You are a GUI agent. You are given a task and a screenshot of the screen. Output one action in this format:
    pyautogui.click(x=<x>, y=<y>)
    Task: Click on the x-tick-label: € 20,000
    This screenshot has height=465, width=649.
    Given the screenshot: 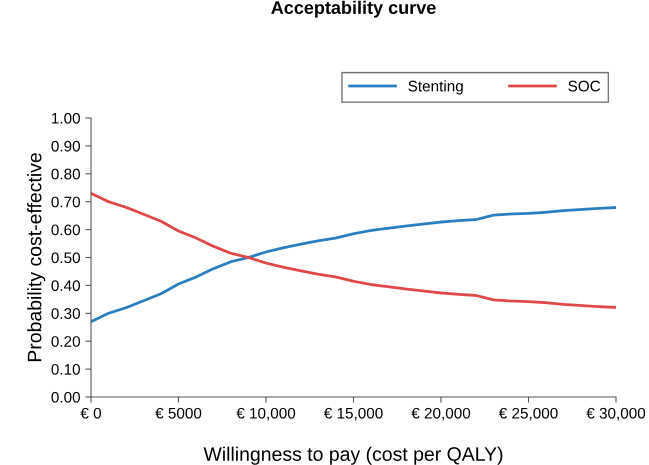 What is the action you would take?
    pyautogui.click(x=440, y=414)
    